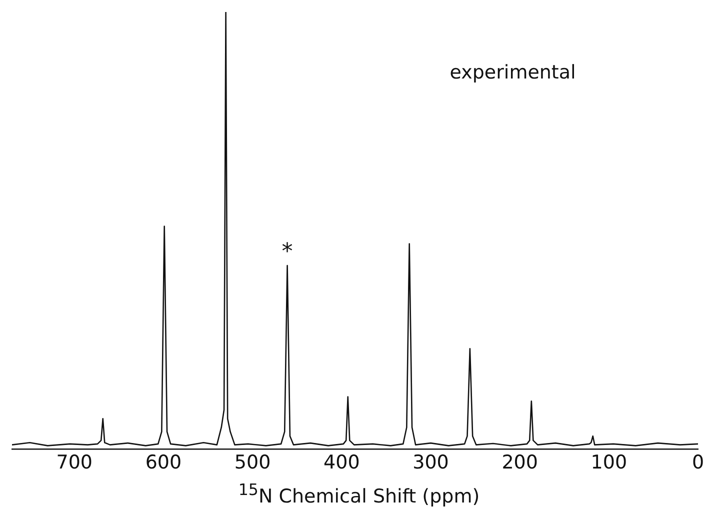 This screenshot has height=525, width=718. Describe the element at coordinates (163, 463) in the screenshot. I see `x-tick-label: 600` at that location.